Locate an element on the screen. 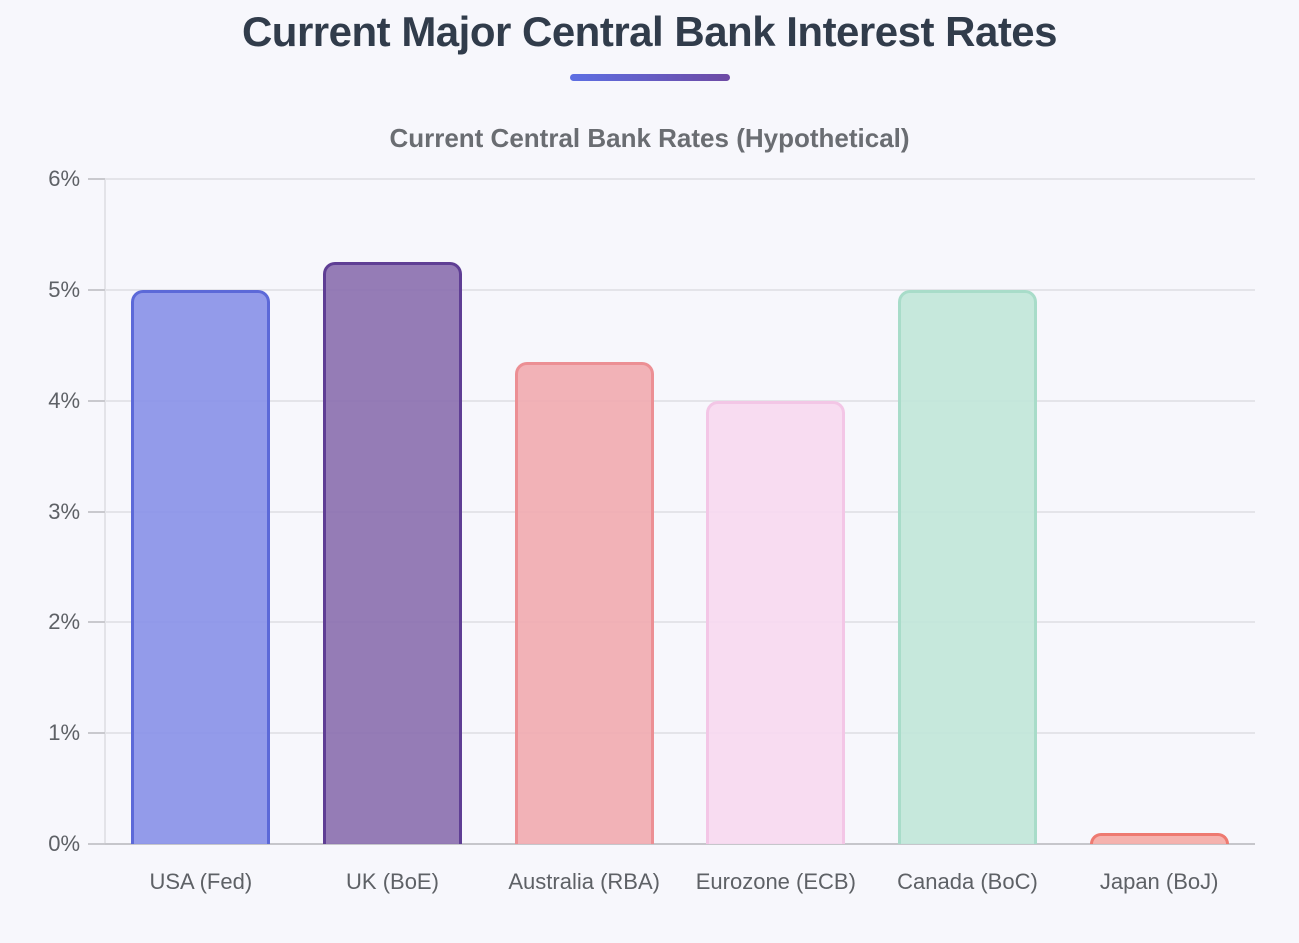  x-axis-label-usa-fed: USA (Fed) is located at coordinates (201, 881).